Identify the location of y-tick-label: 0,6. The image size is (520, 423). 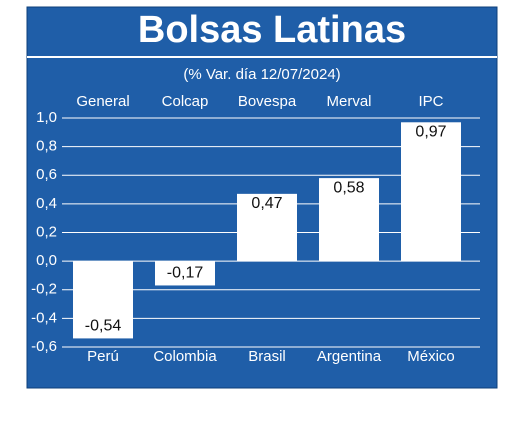
(46, 174).